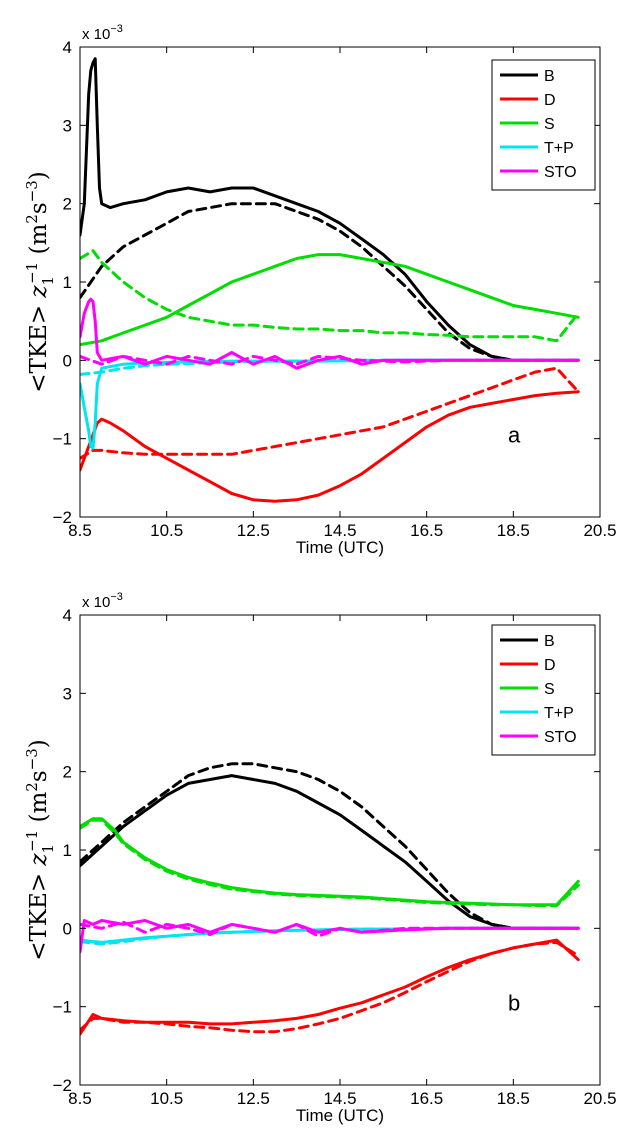  Describe the element at coordinates (514, 435) in the screenshot. I see `panel-letter: a` at that location.